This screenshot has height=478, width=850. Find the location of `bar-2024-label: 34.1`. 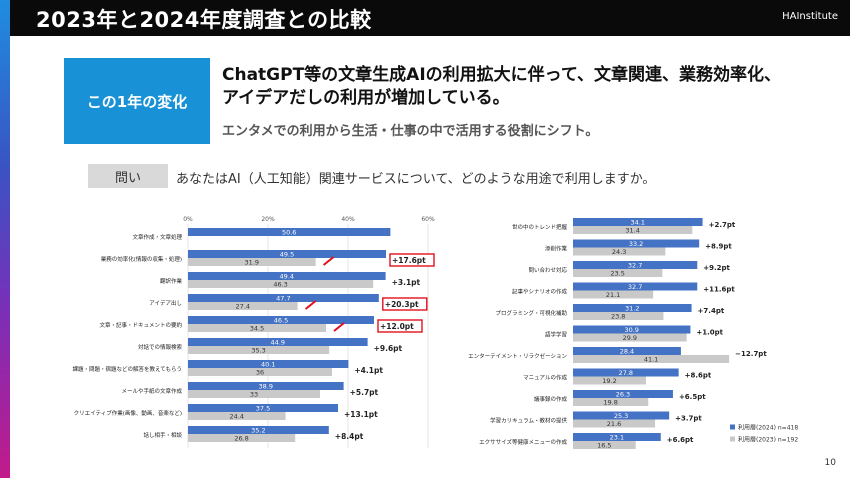

bar-2024-label: 34.1 is located at coordinates (638, 223).